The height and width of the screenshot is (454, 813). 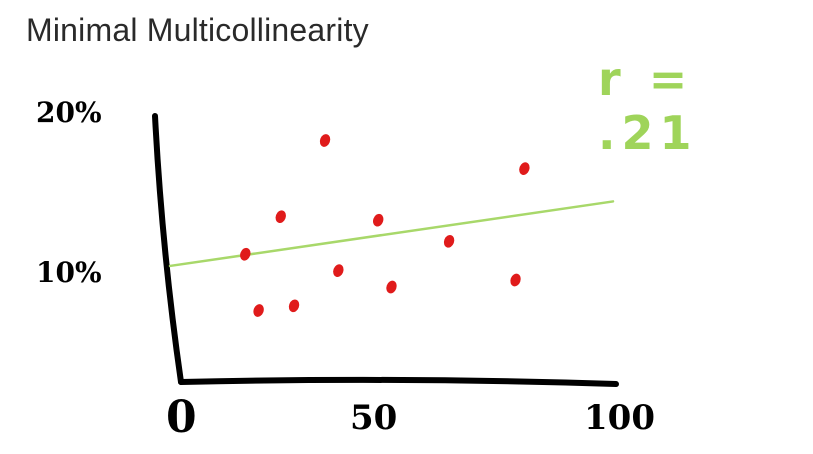 I want to click on x-axis-line, so click(x=398, y=381).